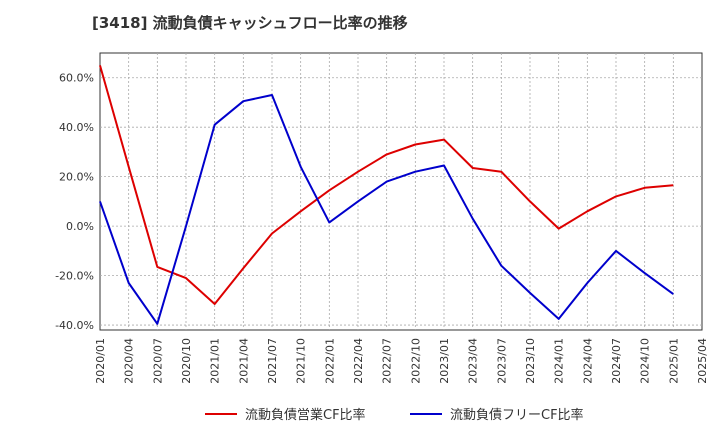 The image size is (720, 440). What do you see at coordinates (129, 361) in the screenshot?
I see `x-tick-label: 2020/04` at bounding box center [129, 361].